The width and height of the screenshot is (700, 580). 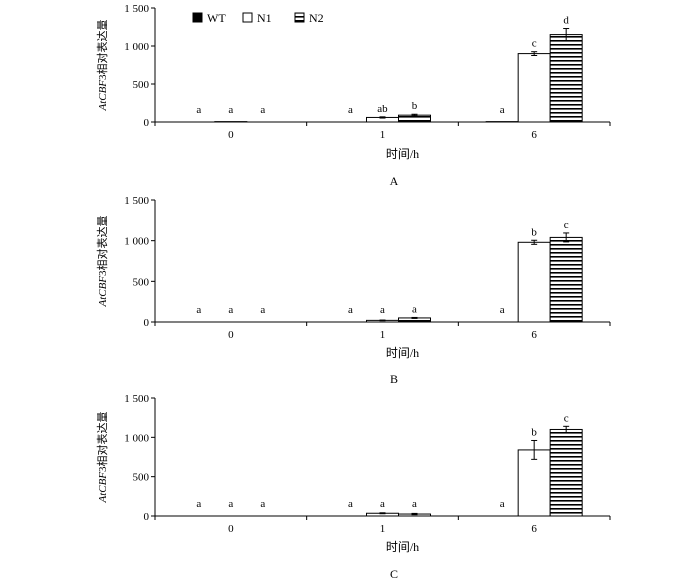 I want to click on legend: WT N1 N2, so click(x=258, y=18).